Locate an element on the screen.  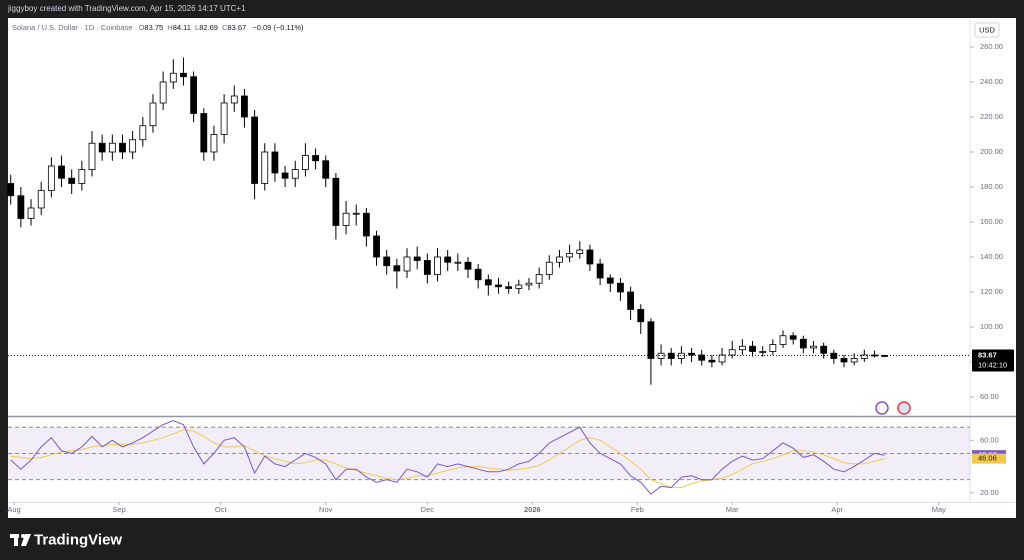
ohlc-value: 83.67 is located at coordinates (236, 27).